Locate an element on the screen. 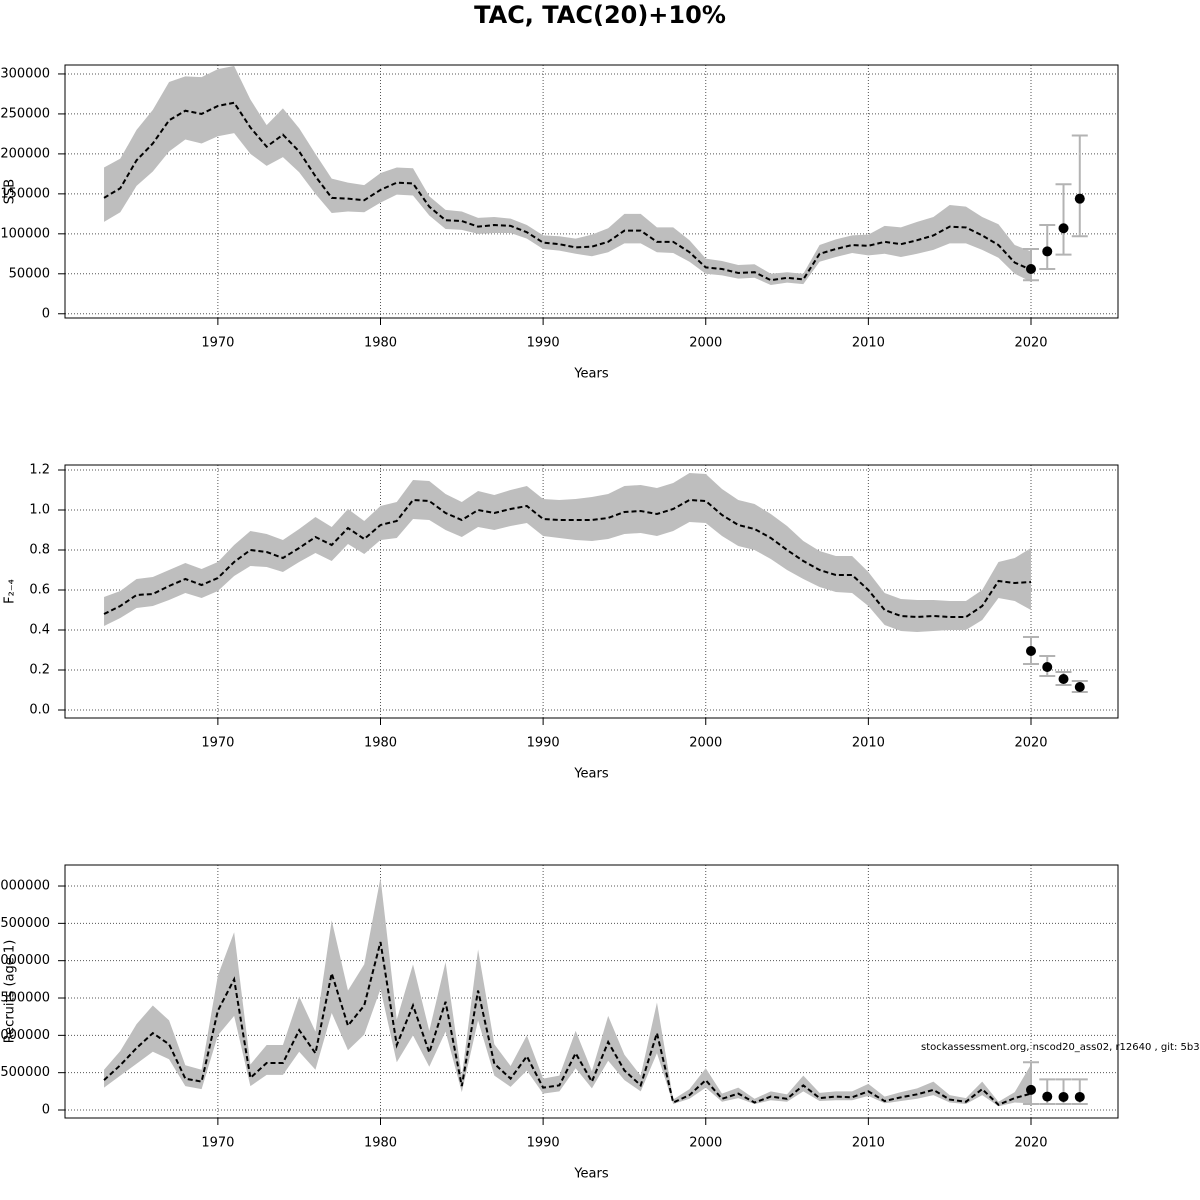  y-axis-label: F₂₋₄ is located at coordinates (10, 591).